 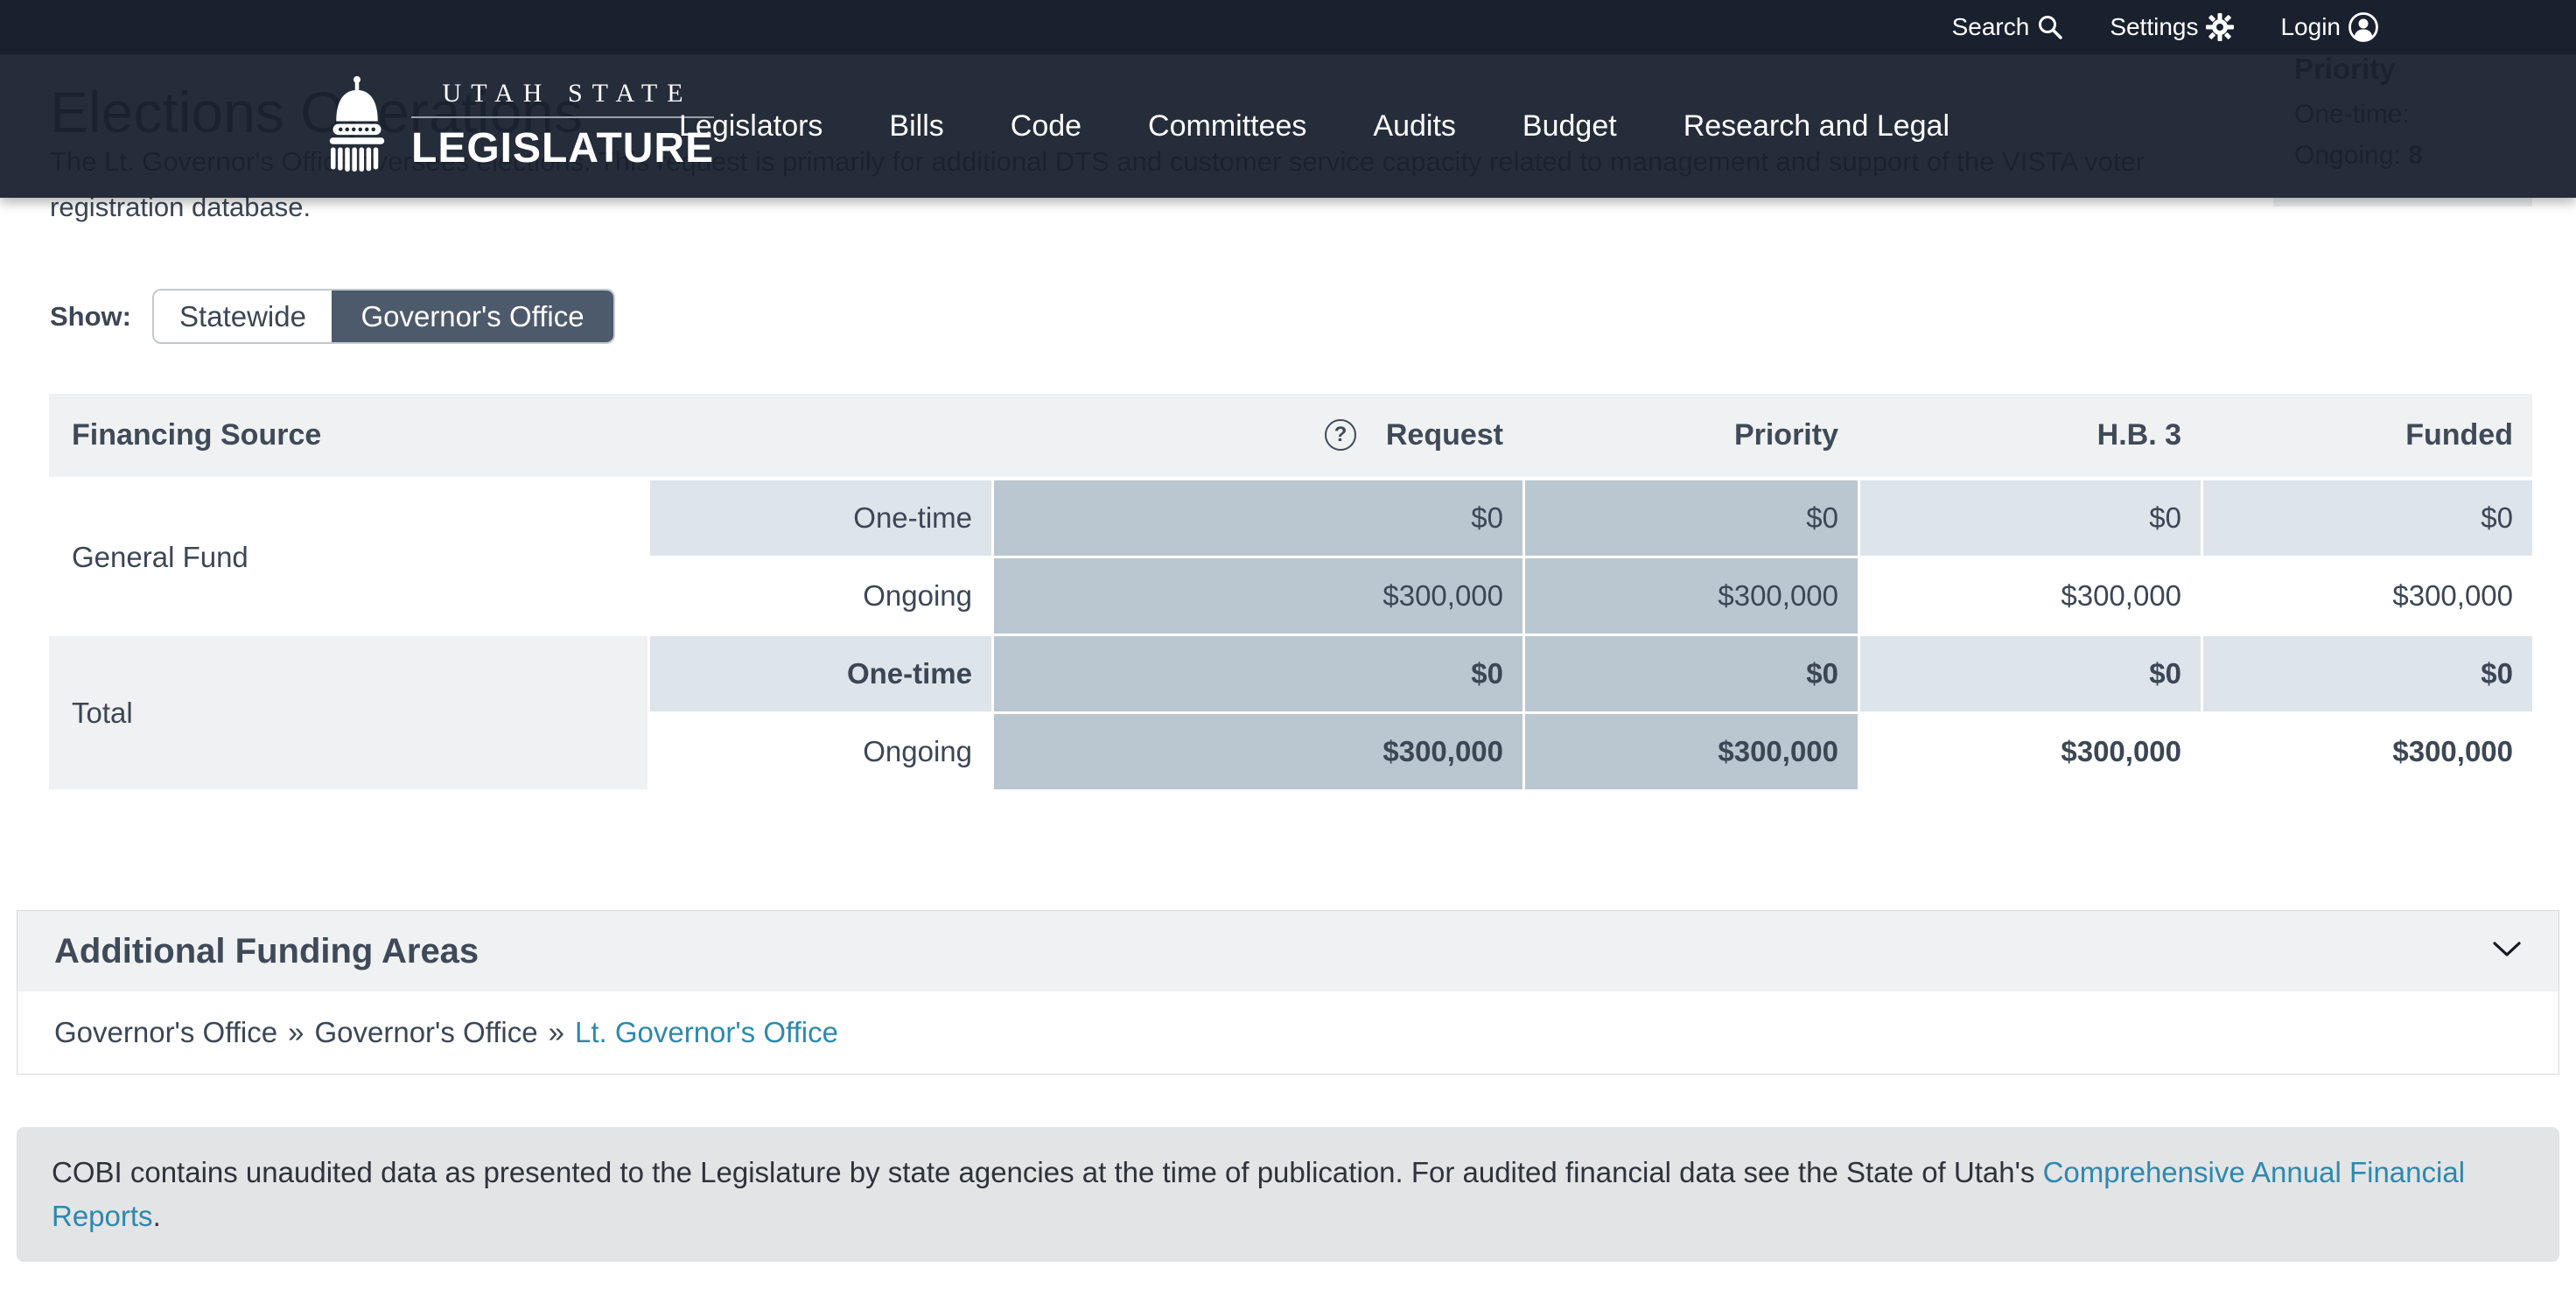 What do you see at coordinates (1340, 435) in the screenshot?
I see `help-icon: ?` at bounding box center [1340, 435].